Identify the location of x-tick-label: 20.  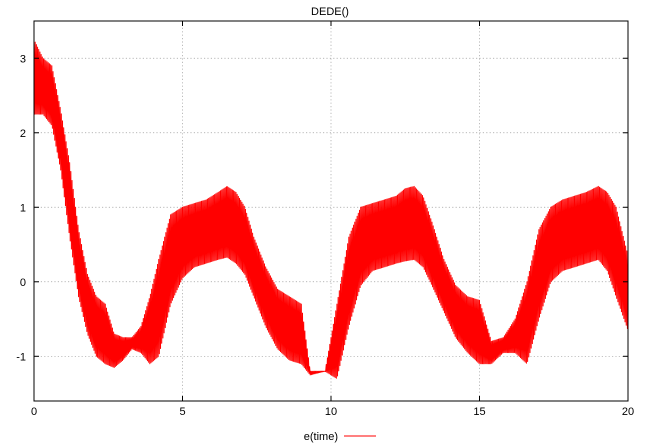
(628, 412).